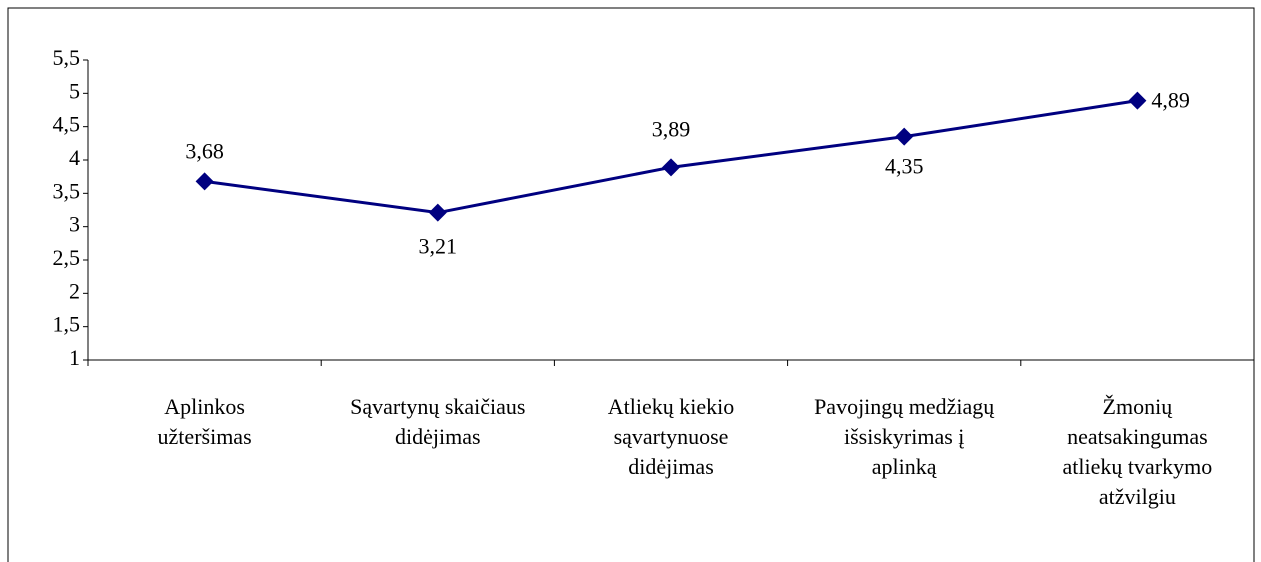 Image resolution: width=1261 pixels, height=562 pixels. What do you see at coordinates (438, 246) in the screenshot?
I see `data-label: 3,21` at bounding box center [438, 246].